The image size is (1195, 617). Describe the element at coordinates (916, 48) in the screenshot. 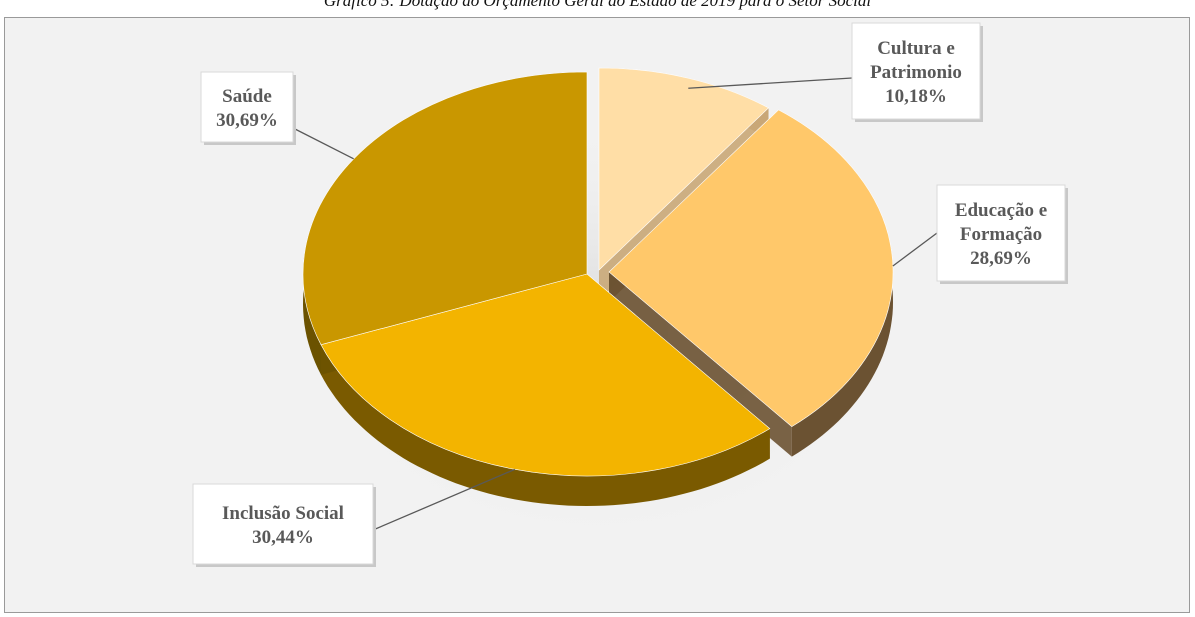

I see `data-label-name: Cultura e` at that location.